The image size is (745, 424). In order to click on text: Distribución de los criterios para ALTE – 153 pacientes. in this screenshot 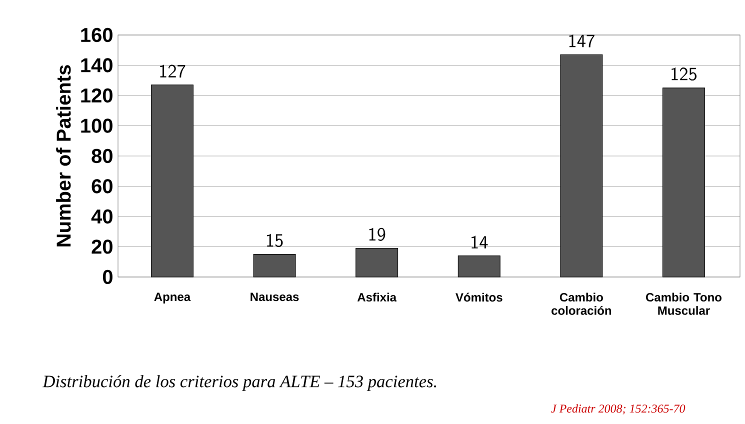, I will do `click(239, 383)`.